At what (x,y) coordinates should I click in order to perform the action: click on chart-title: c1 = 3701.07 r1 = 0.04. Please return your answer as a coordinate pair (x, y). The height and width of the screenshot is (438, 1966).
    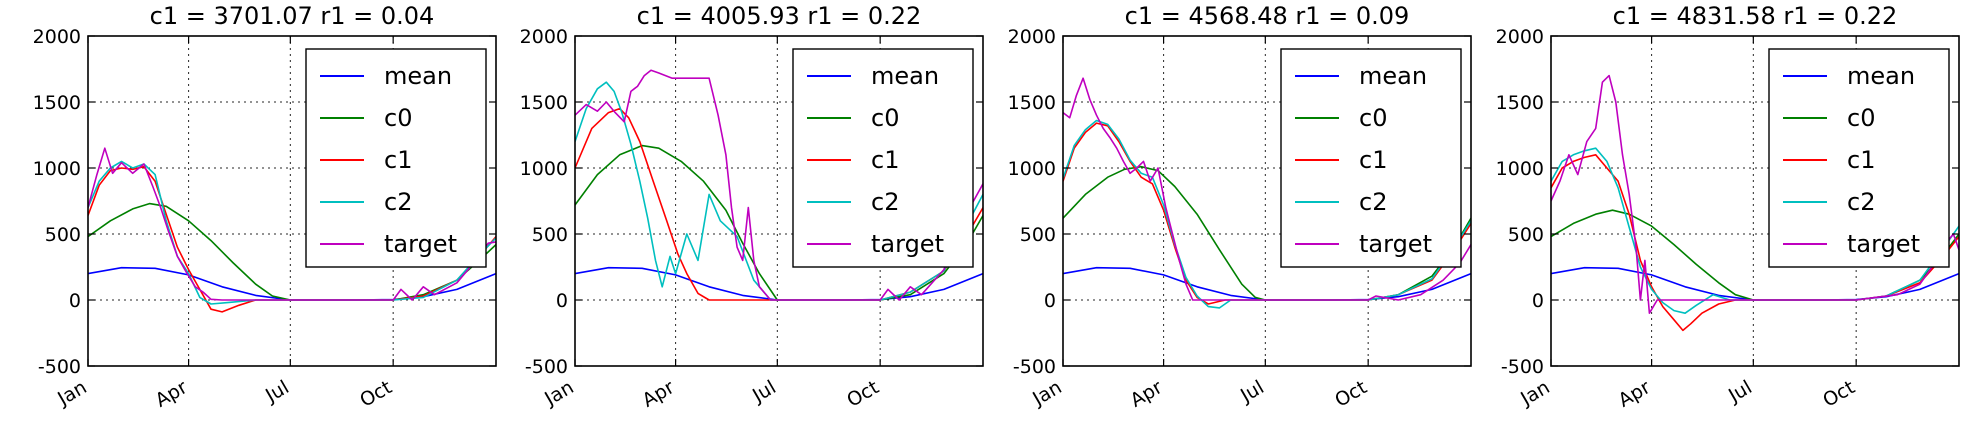
    Looking at the image, I should click on (292, 16).